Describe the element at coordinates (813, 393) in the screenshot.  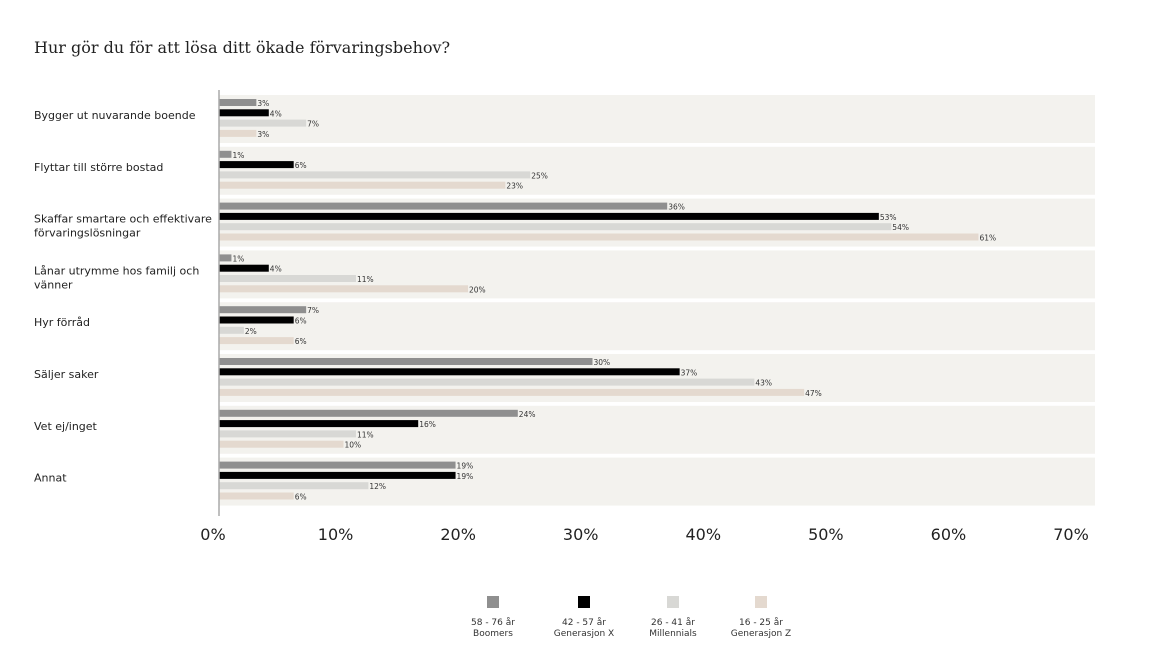
I see `bar-value-label: 47%` at that location.